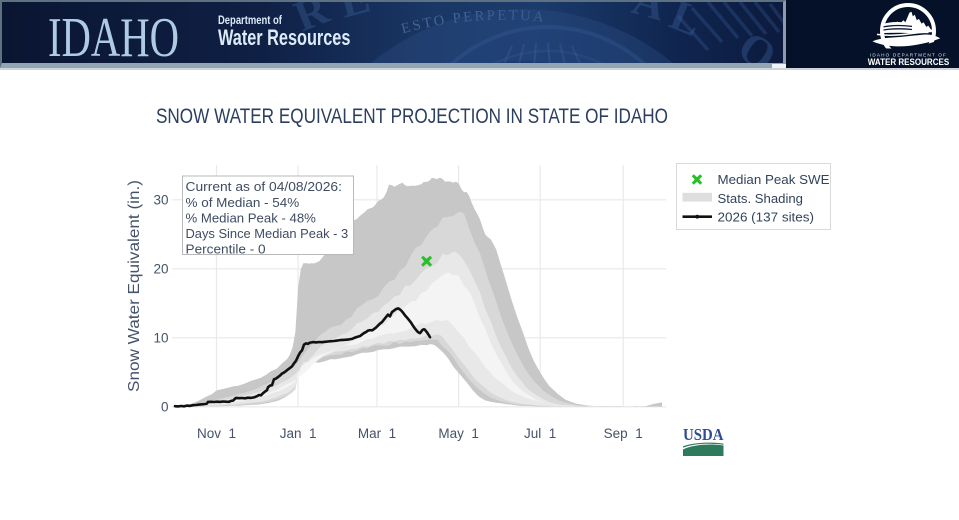  I want to click on svg-text: Sep 1, so click(623, 433).